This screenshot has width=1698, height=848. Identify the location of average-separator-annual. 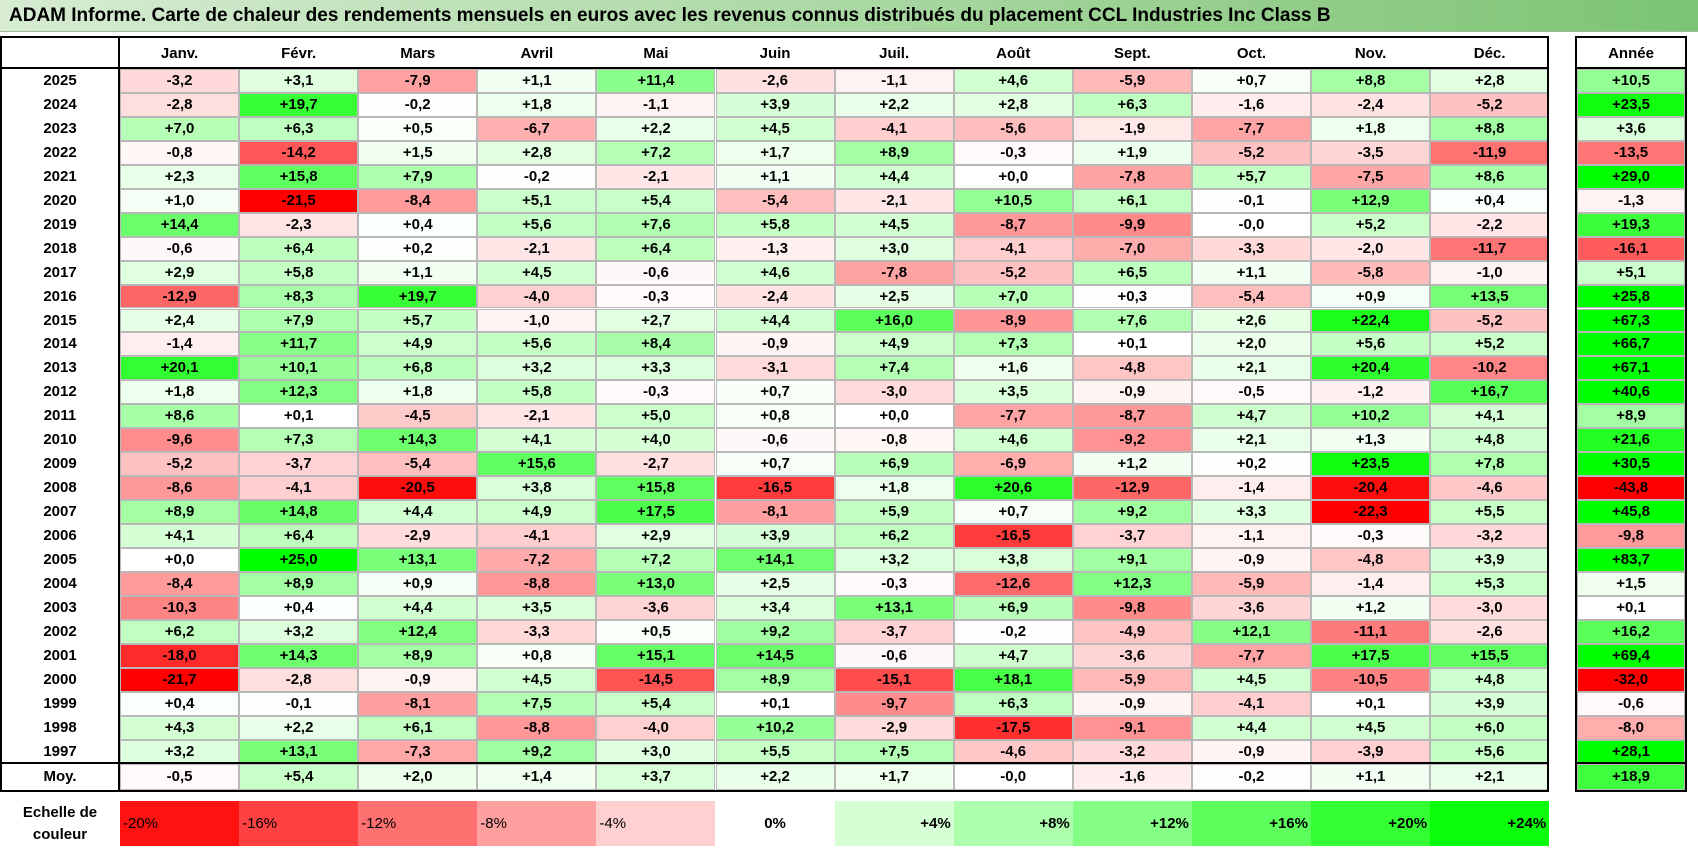
(1631, 763).